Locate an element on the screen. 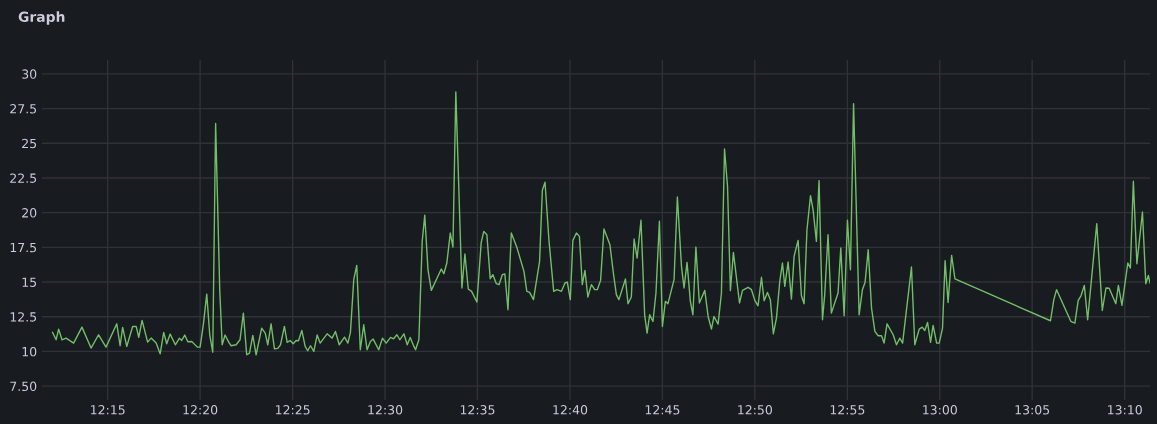 This screenshot has height=424, width=1157. x-tick-label: 12:45 is located at coordinates (662, 410).